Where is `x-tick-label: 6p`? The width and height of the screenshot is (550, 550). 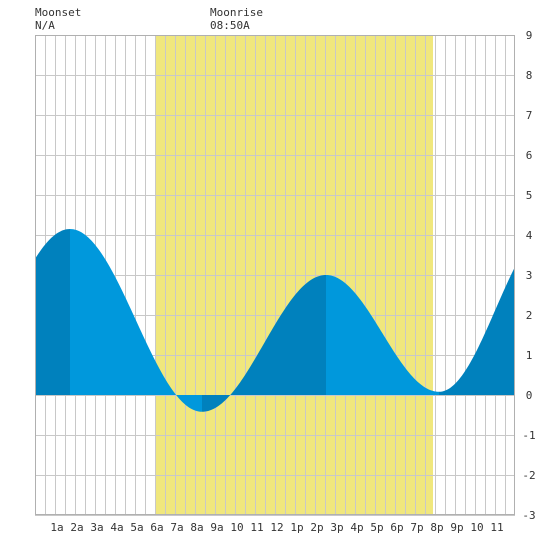
x-tick-label: 6p is located at coordinates (396, 527).